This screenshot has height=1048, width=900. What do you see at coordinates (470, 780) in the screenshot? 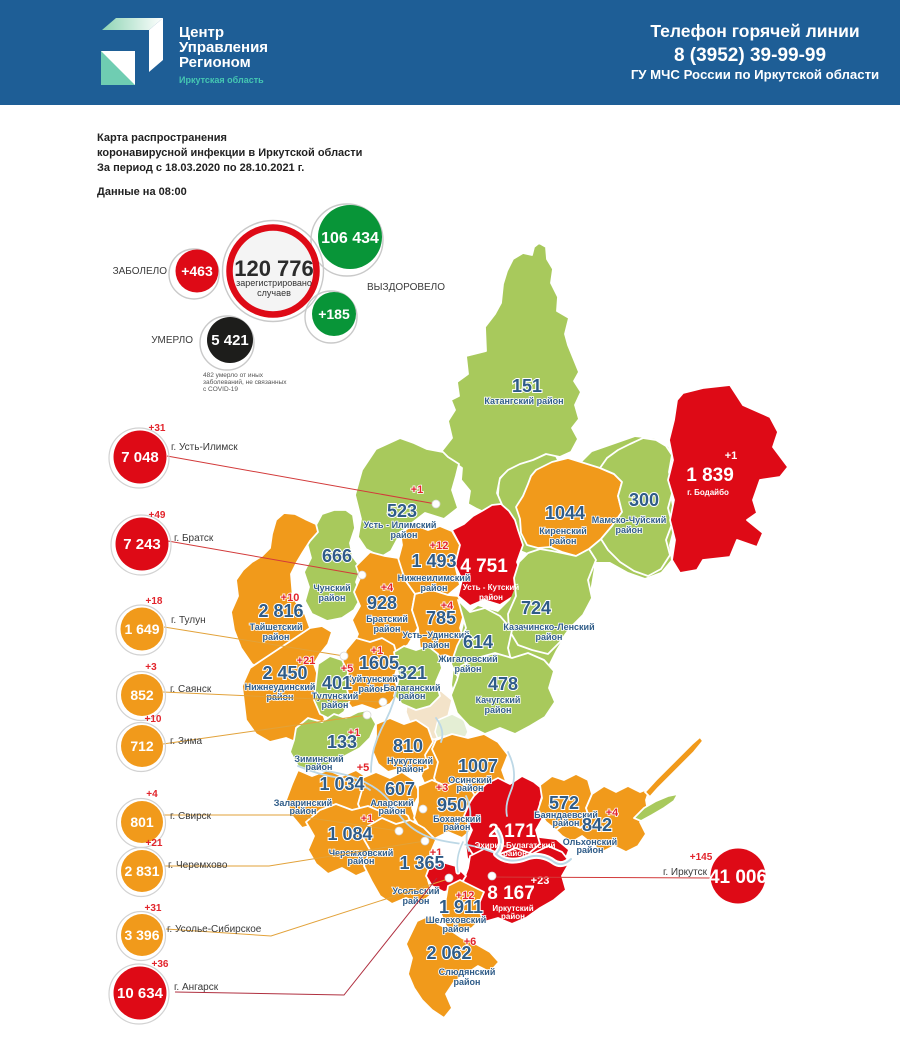
I see `svg-text: Осинский` at bounding box center [470, 780].